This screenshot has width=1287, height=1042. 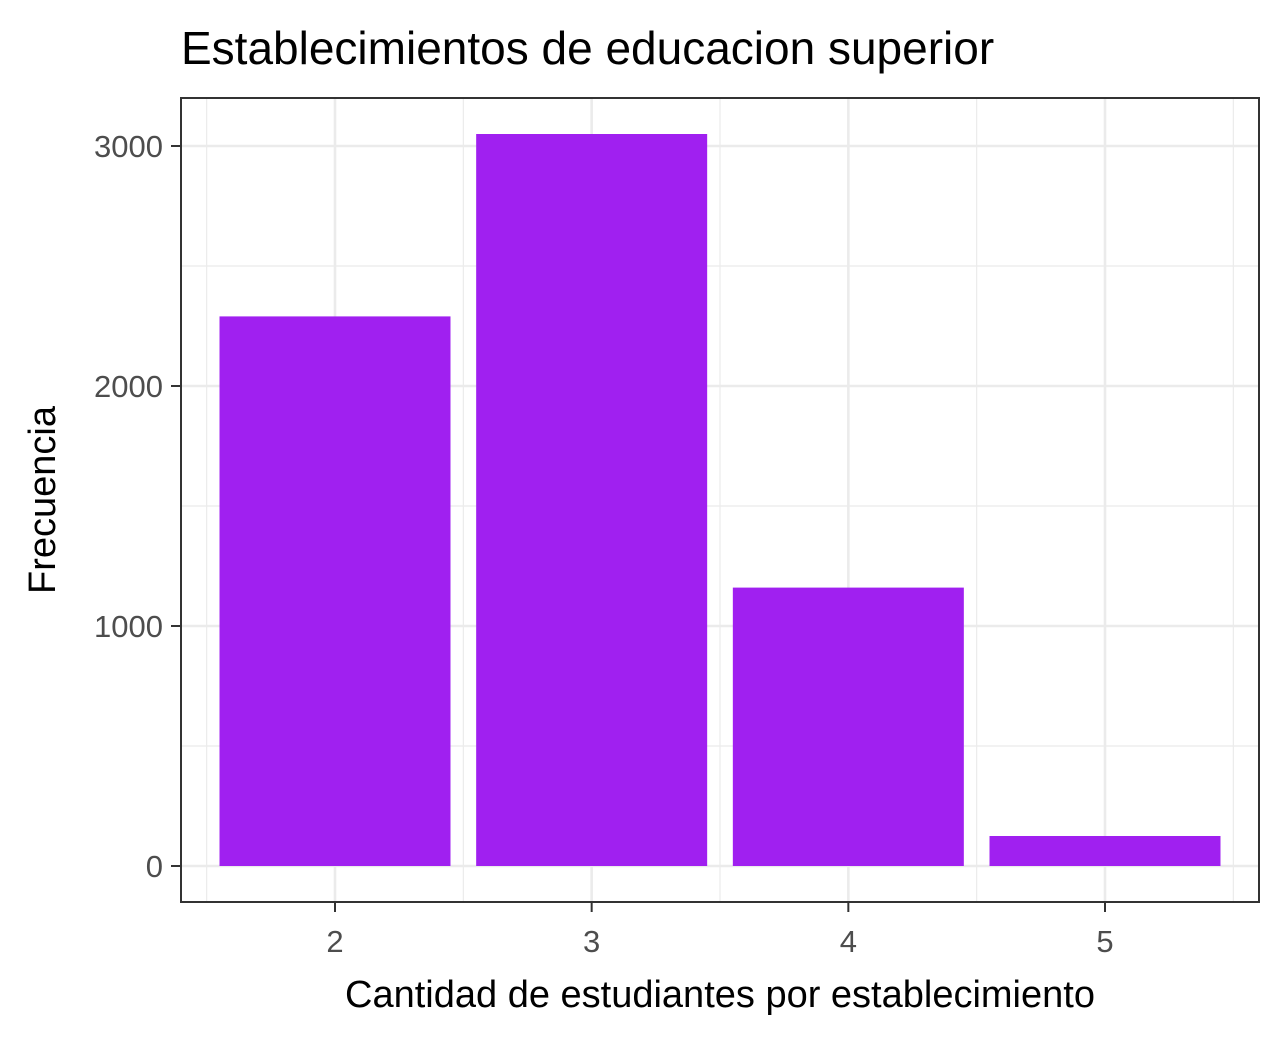 What do you see at coordinates (334, 941) in the screenshot?
I see `x-tick-label: 2` at bounding box center [334, 941].